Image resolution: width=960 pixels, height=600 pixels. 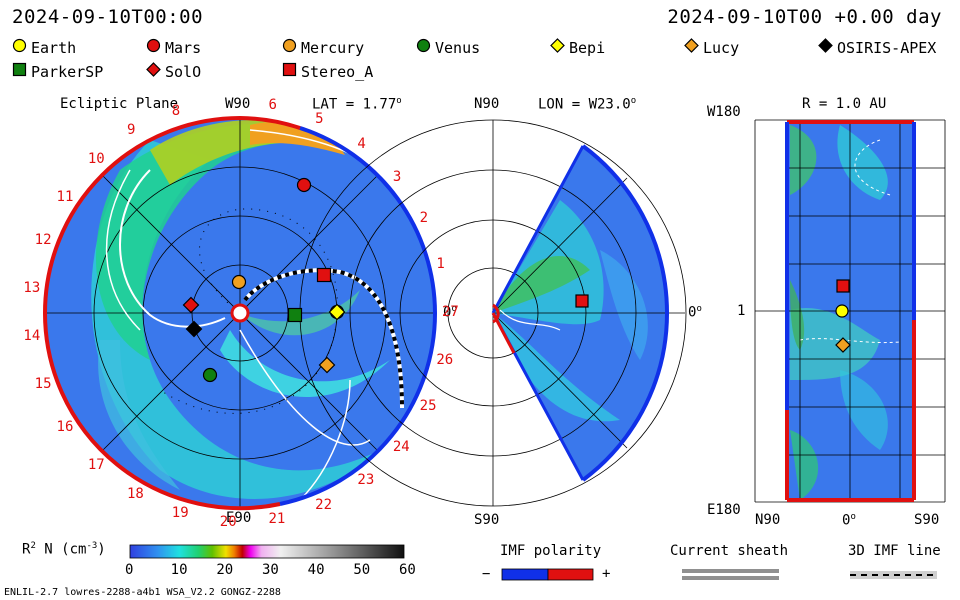 I want to click on colorbar-tick-20: 20, so click(x=225, y=570).